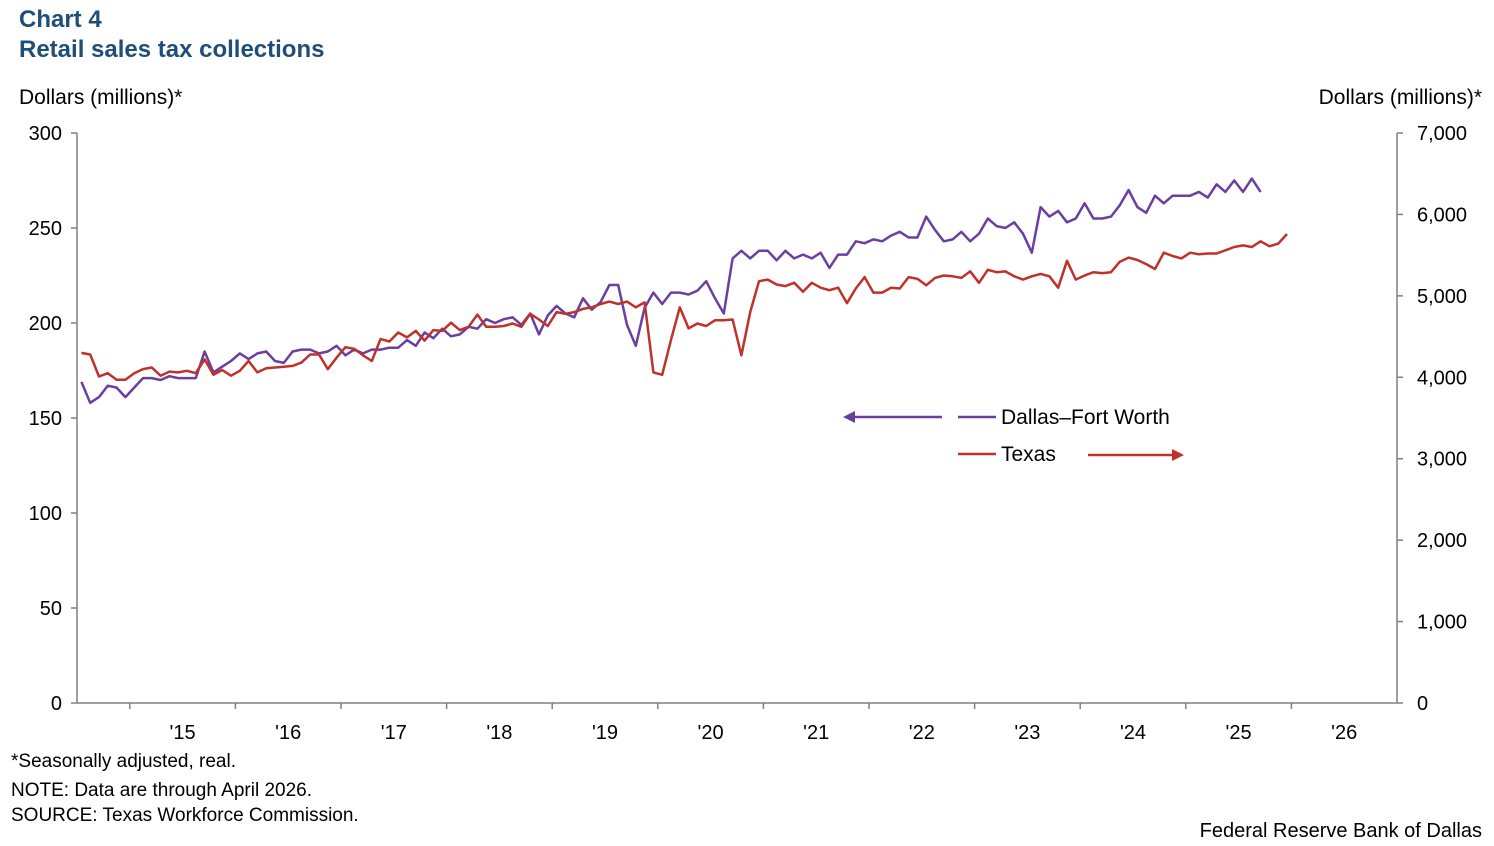 The height and width of the screenshot is (846, 1494). Describe the element at coordinates (1442, 623) in the screenshot. I see `right-axis-tick-label: 1,000` at that location.